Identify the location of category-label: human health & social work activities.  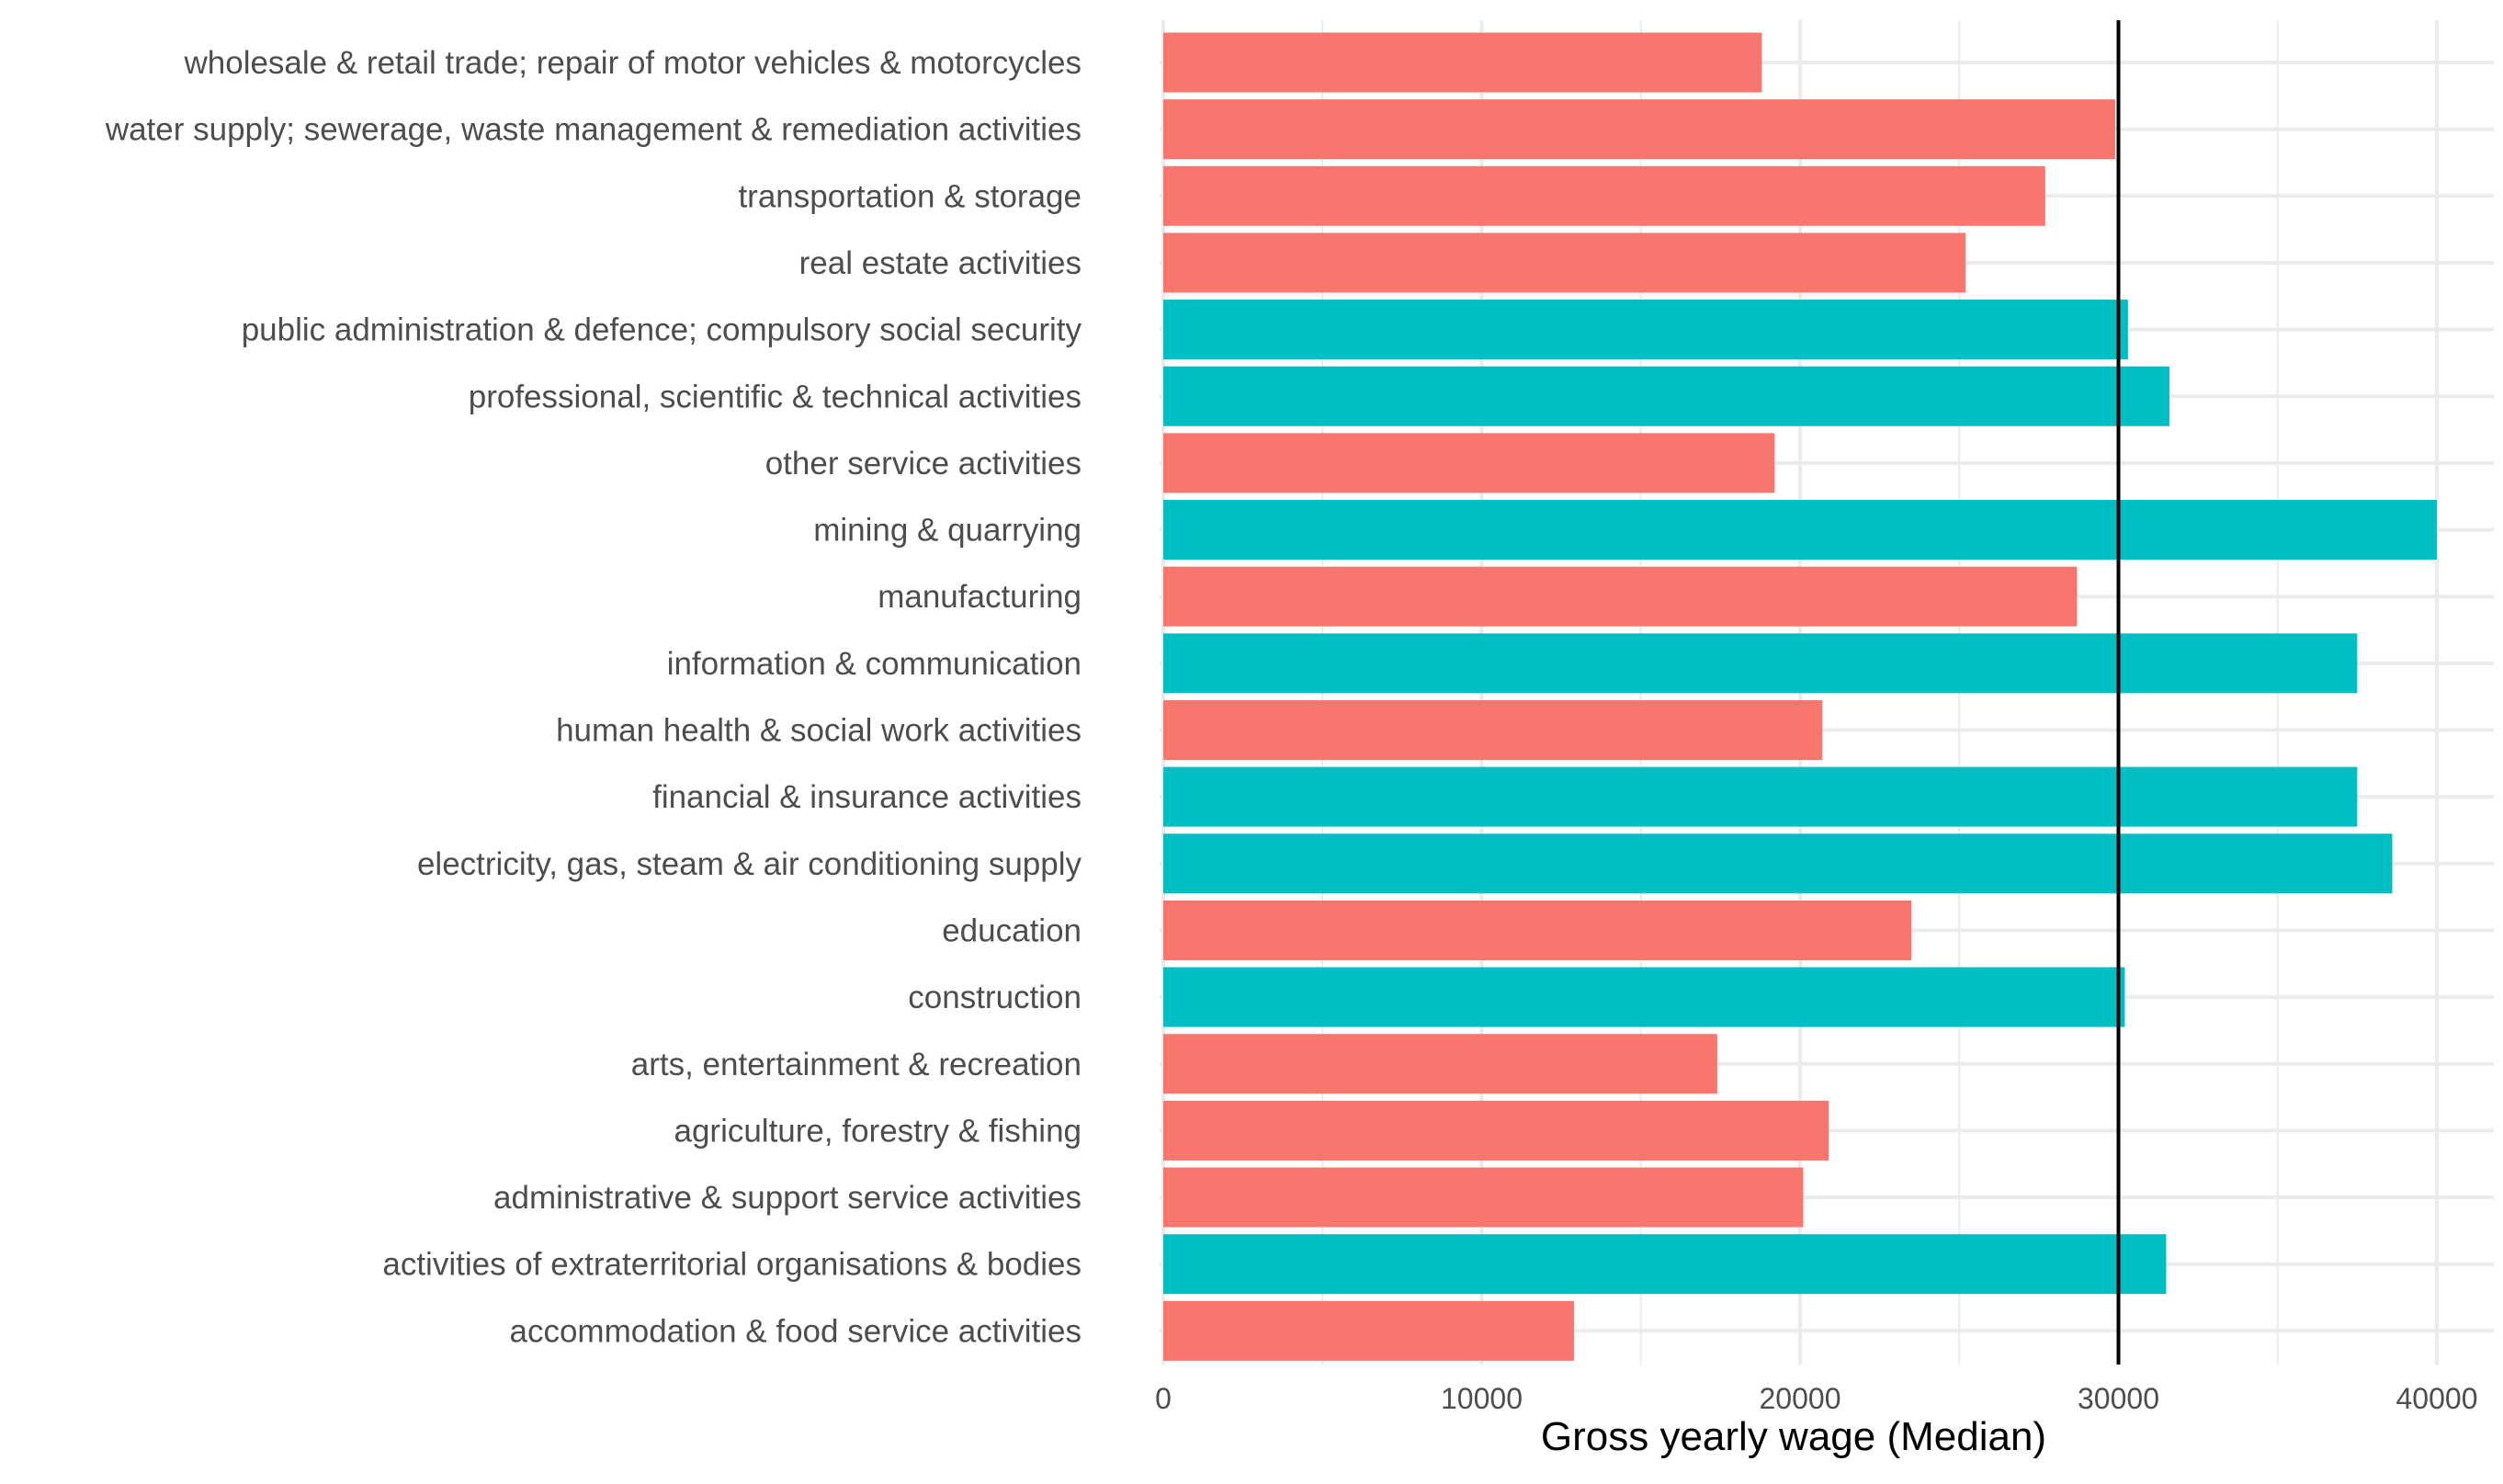
(819, 731).